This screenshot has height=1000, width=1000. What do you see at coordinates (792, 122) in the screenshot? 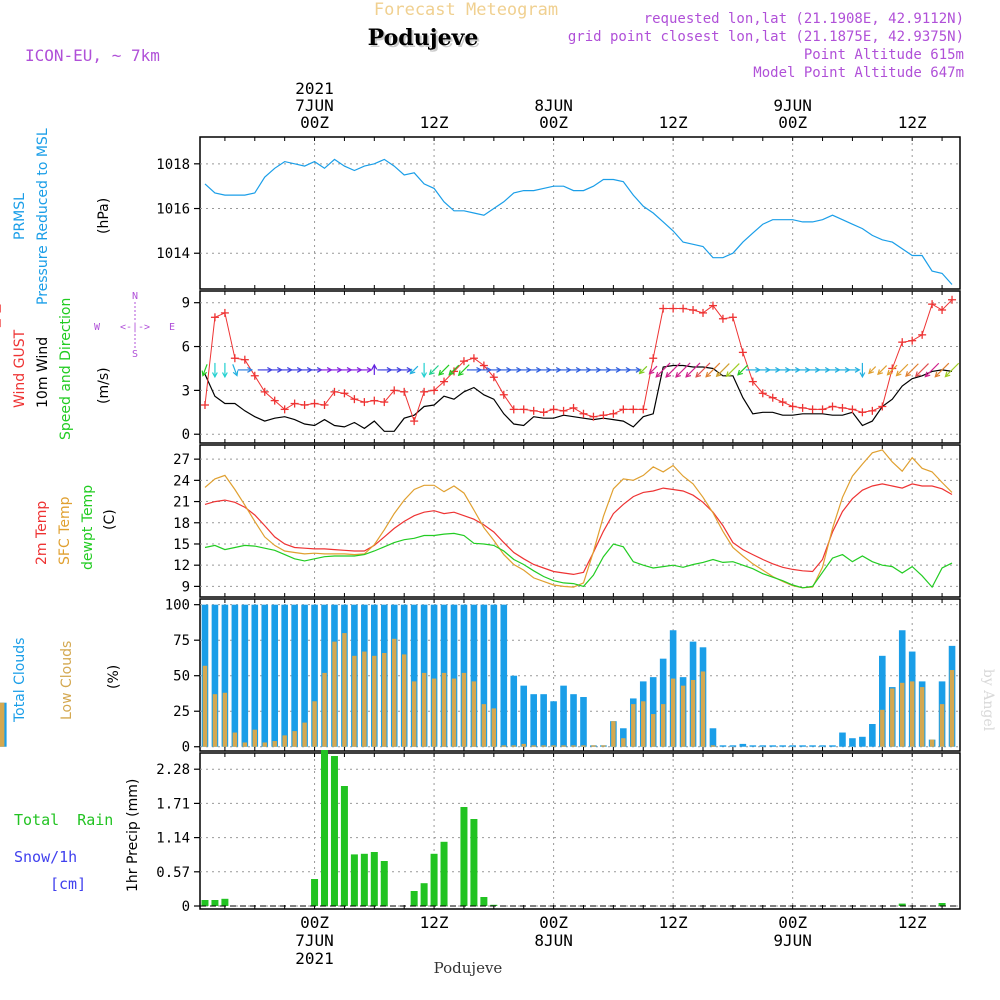
I see `top-axis-label: 00Z` at bounding box center [792, 122].